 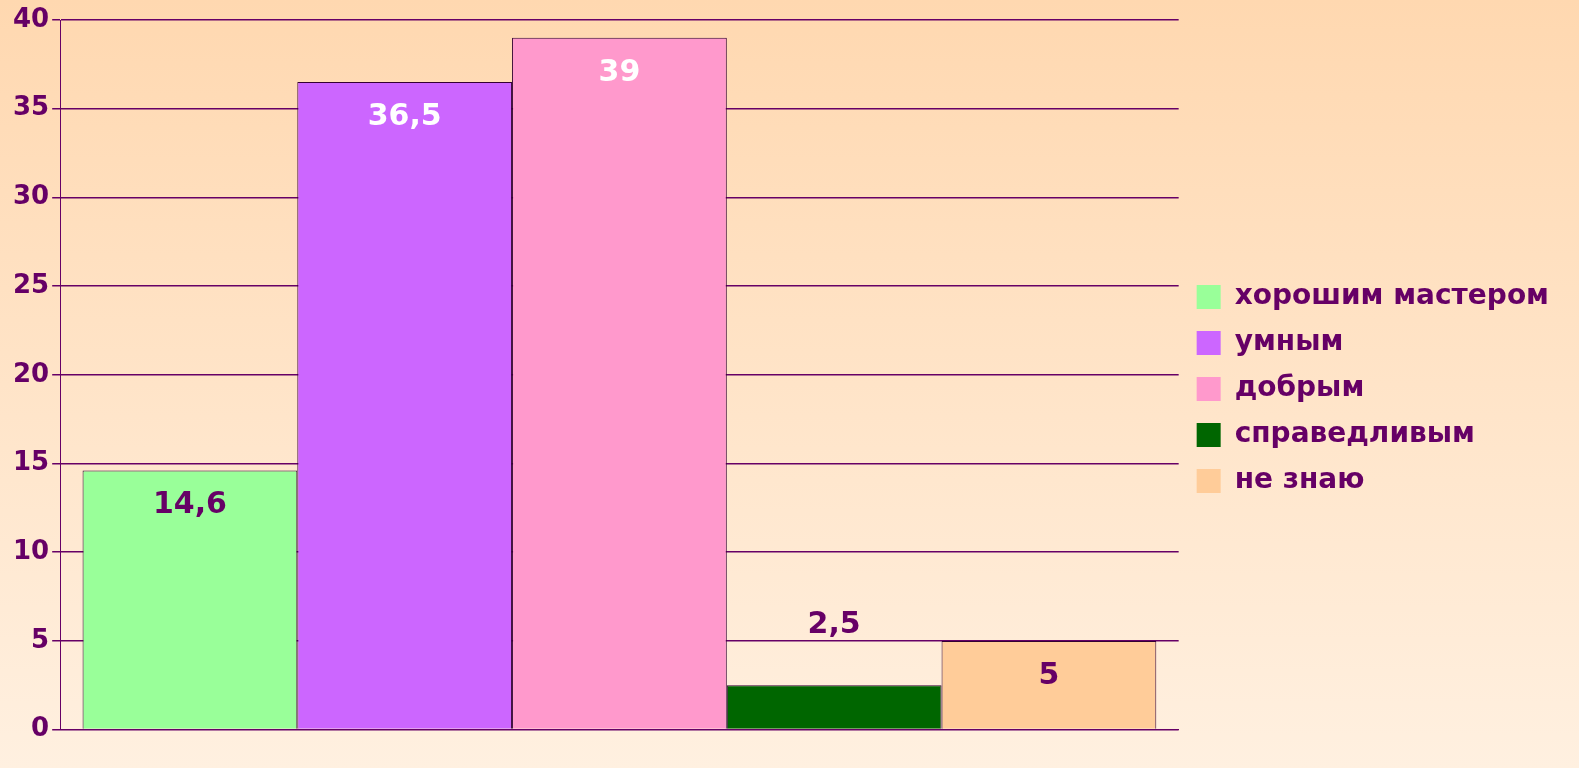 I want to click on legend-label: умным, so click(x=1289, y=341).